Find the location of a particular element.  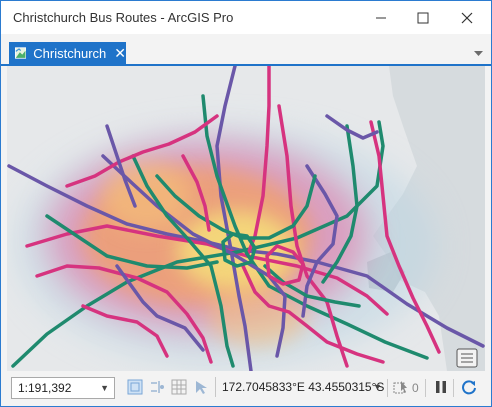

close-icon is located at coordinates (467, 18).